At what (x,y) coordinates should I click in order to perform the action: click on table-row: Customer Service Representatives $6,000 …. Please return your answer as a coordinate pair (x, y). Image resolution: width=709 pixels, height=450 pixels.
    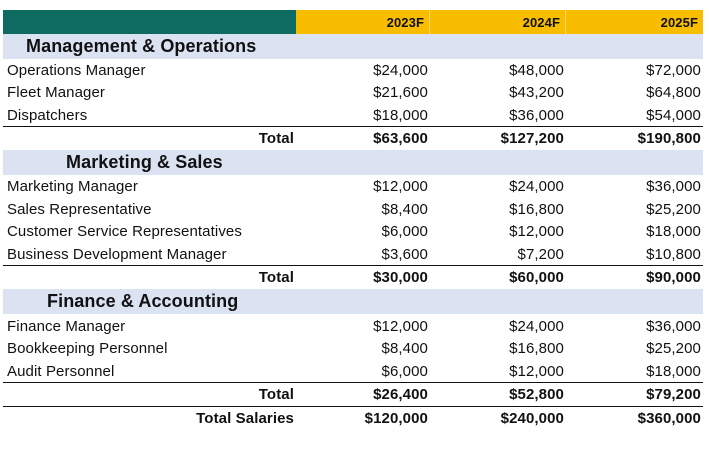
    Looking at the image, I should click on (353, 231).